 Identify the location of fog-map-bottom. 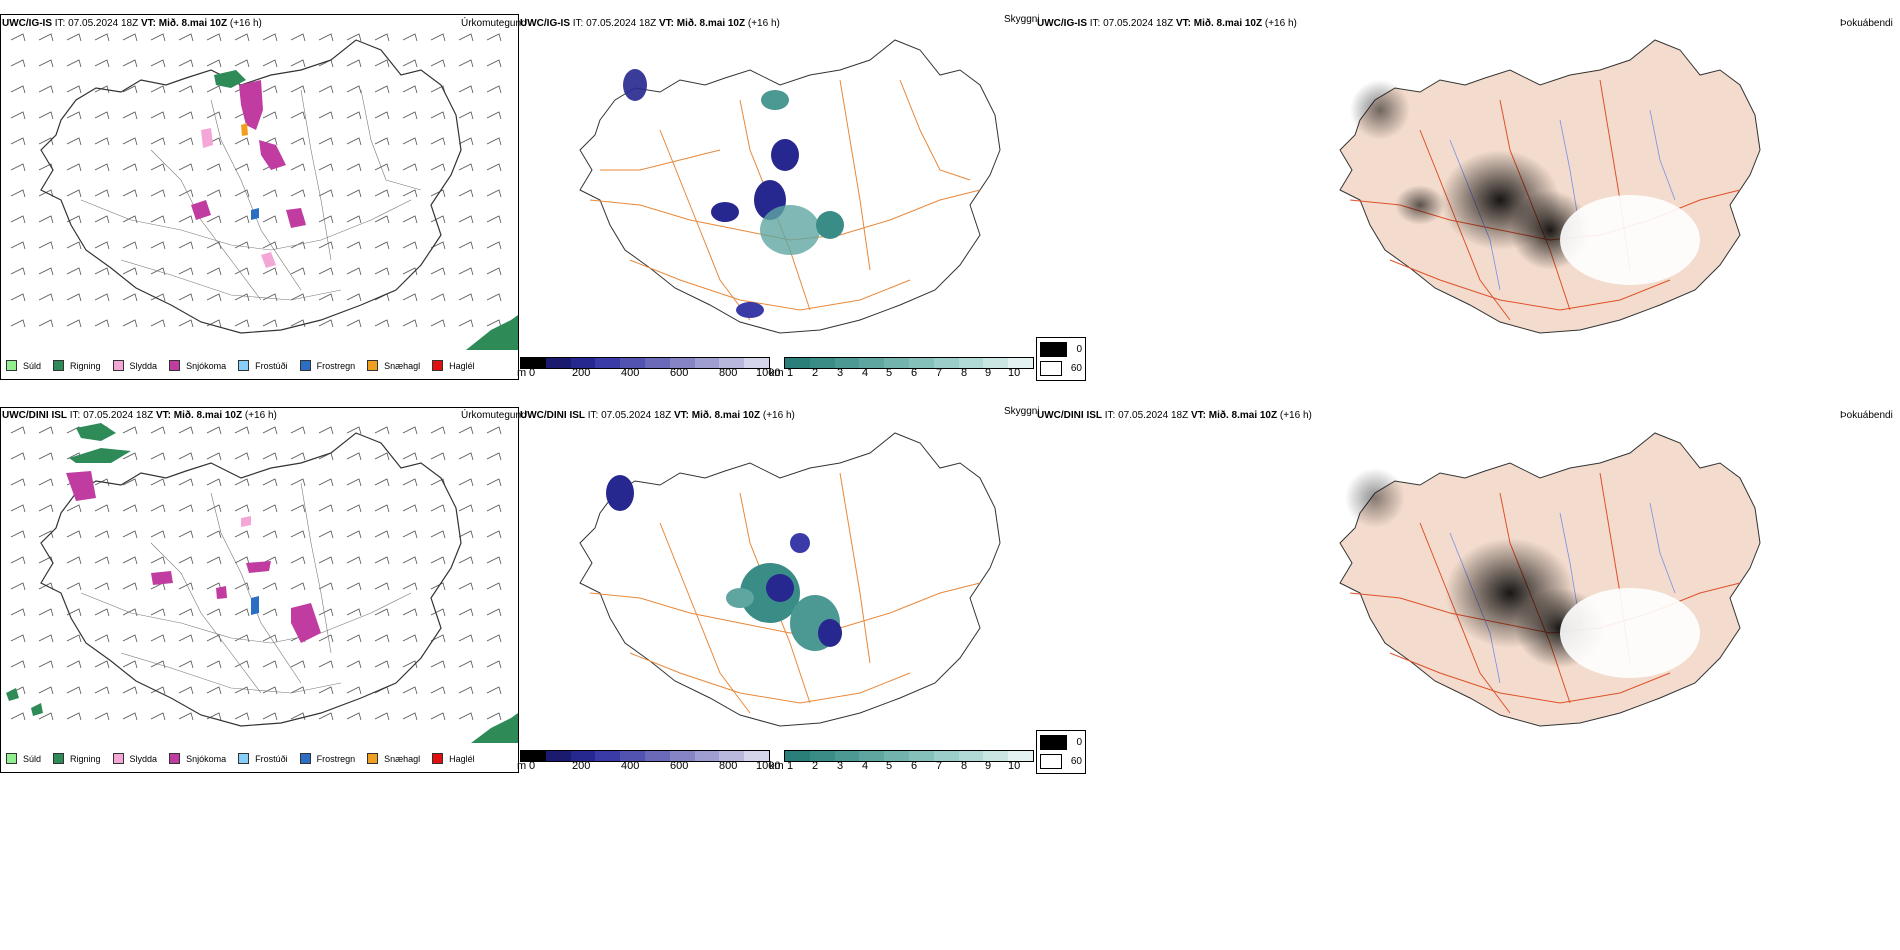
(1550, 579).